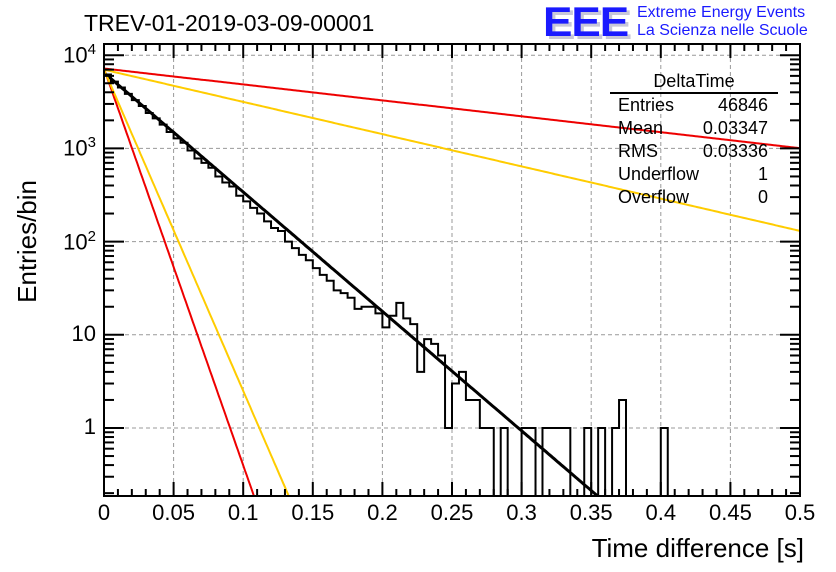 The image size is (836, 572). Describe the element at coordinates (91, 50) in the screenshot. I see `y-tick-exponent: 4` at that location.